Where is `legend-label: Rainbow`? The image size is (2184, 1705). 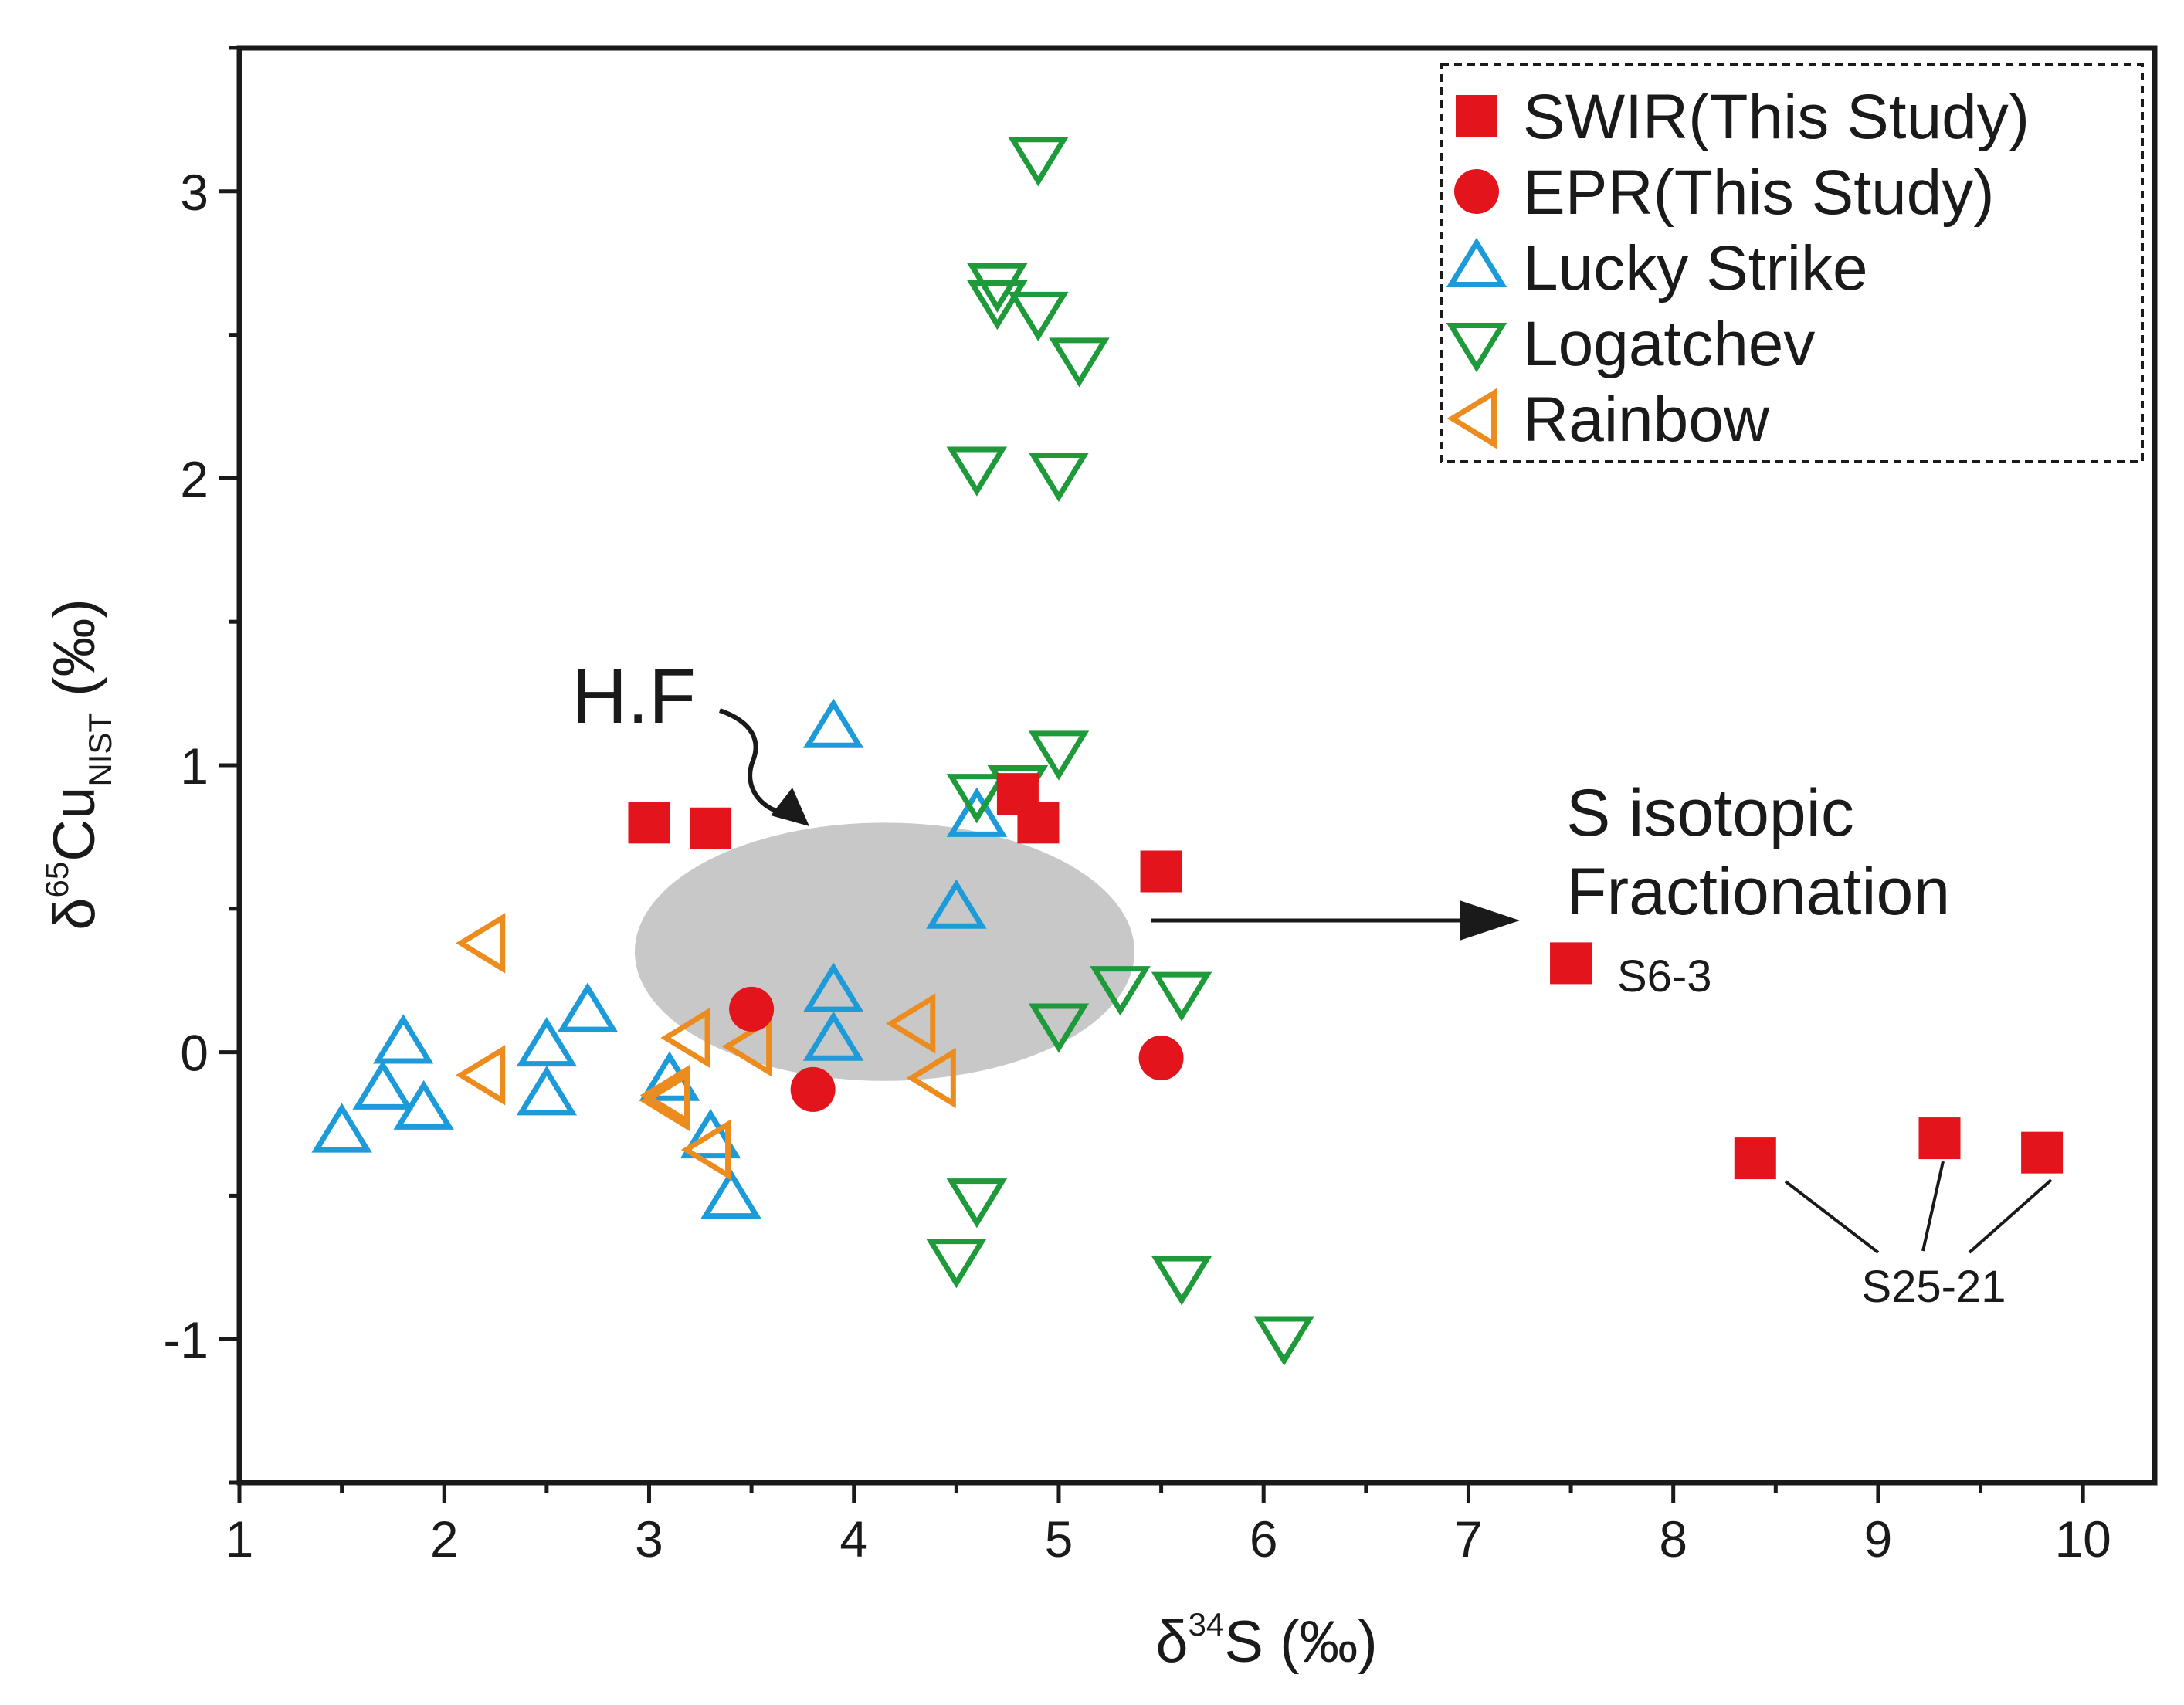
legend-label: Rainbow is located at coordinates (1646, 420).